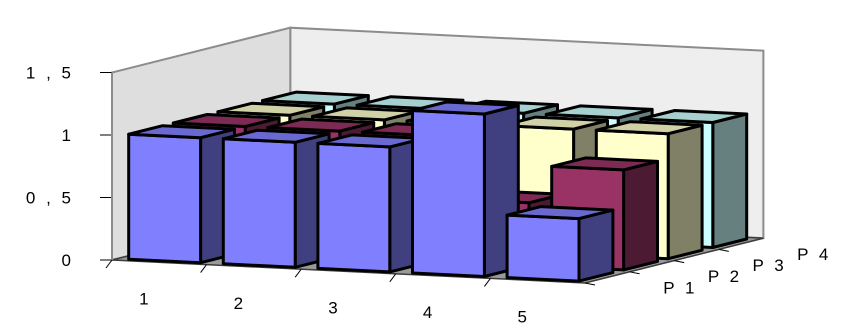  I want to click on y-tick-label: 0, so click(68, 260).